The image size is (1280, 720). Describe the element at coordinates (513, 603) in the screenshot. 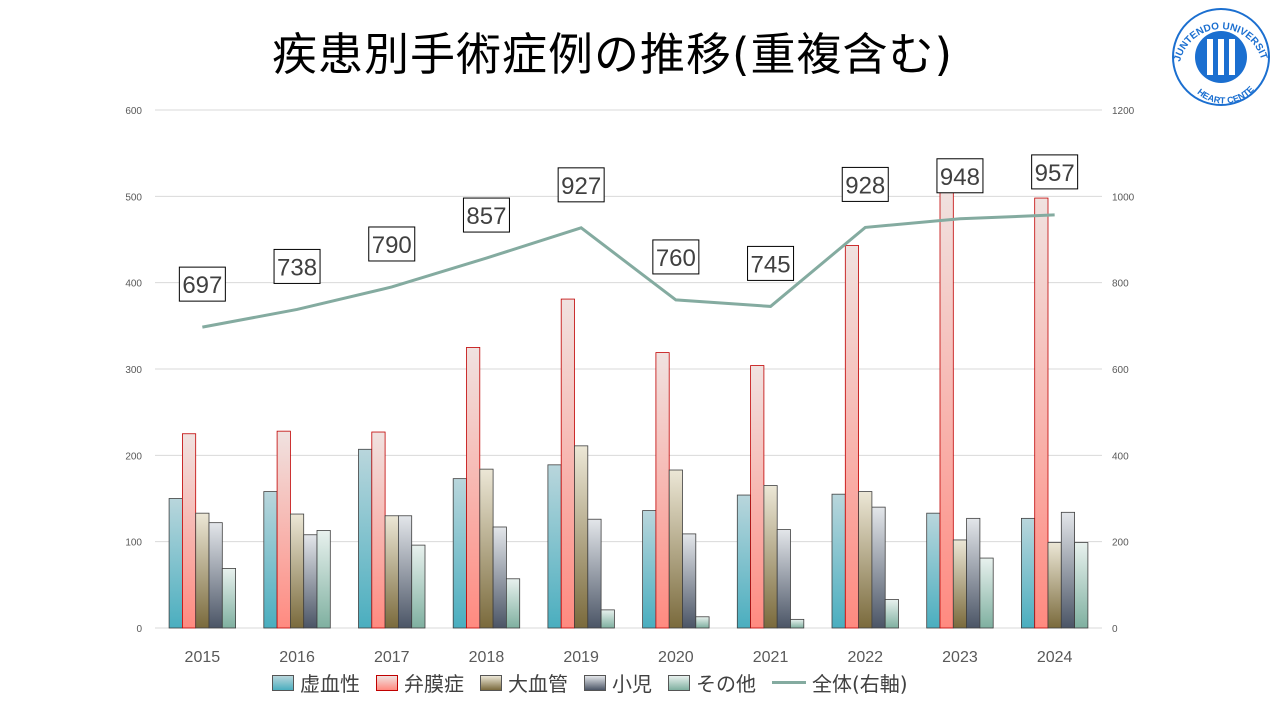

I see `bar-4-2018` at that location.